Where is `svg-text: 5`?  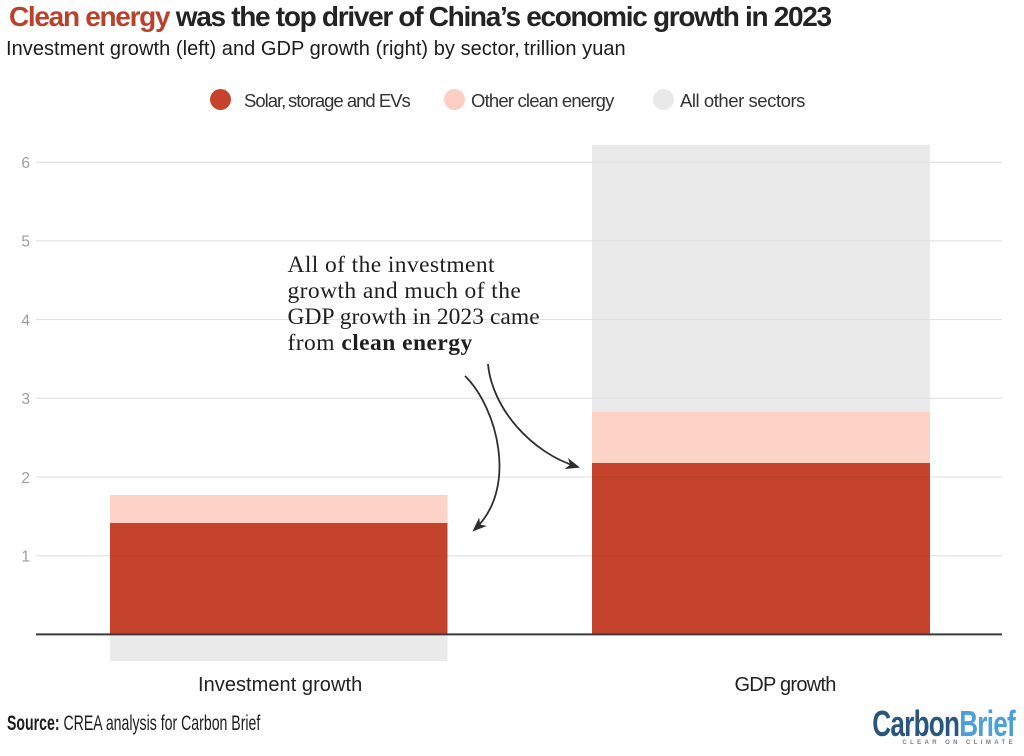
svg-text: 5 is located at coordinates (25, 242).